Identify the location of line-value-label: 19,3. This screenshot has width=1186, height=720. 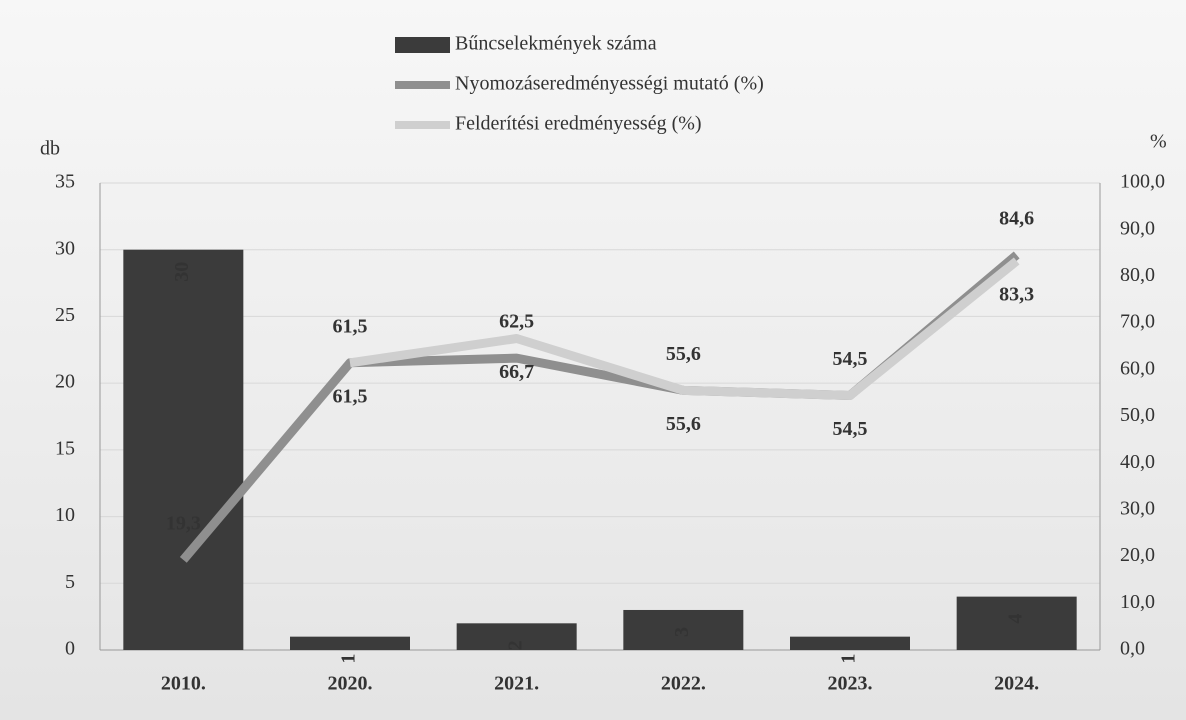
(183, 523).